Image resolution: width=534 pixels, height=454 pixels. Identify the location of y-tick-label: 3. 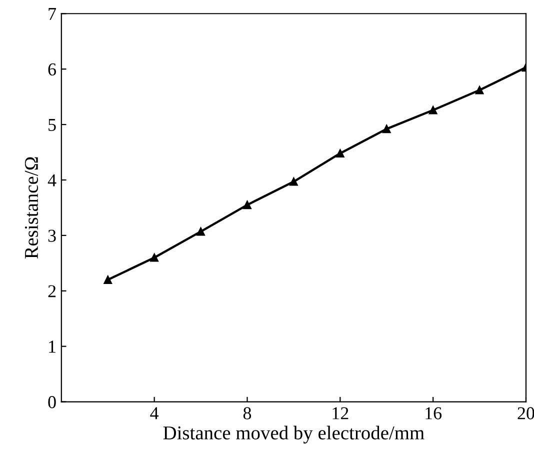
(52, 236).